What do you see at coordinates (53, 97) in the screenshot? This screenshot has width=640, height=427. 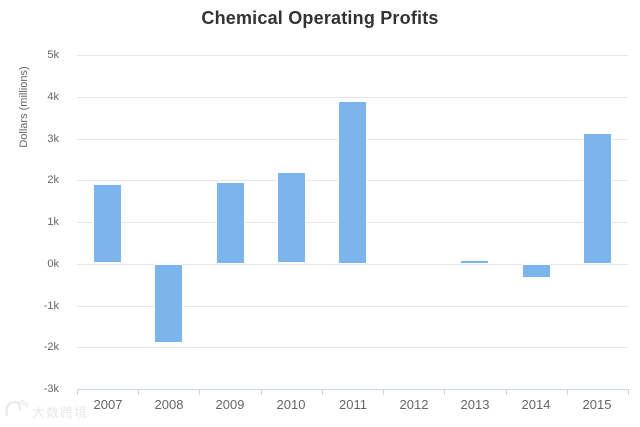 I see `y-axis-tick-label: 4k` at bounding box center [53, 97].